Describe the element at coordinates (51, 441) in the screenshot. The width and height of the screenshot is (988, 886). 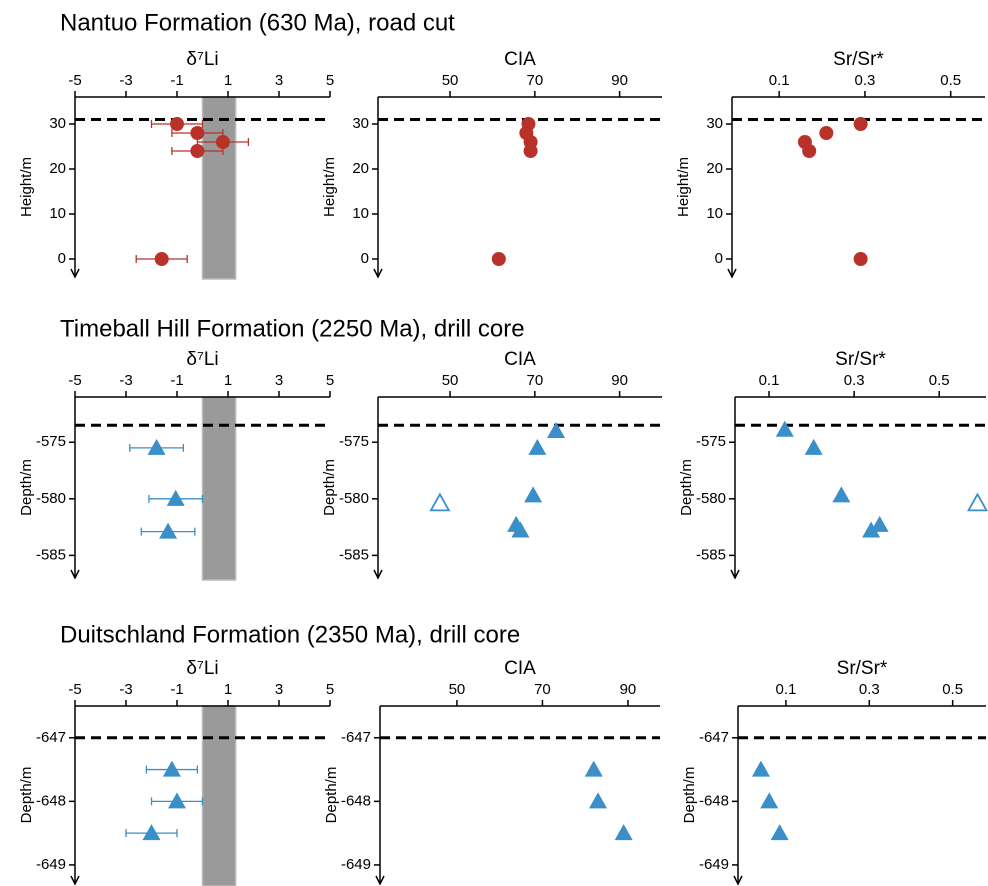
I see `y-tick-label: -575` at that location.